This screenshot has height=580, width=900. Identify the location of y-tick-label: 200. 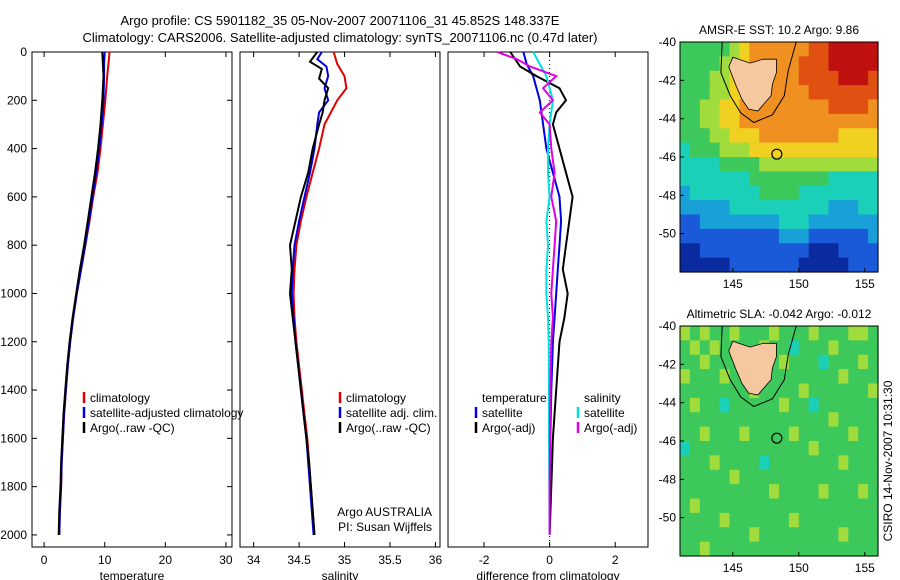
(17, 100).